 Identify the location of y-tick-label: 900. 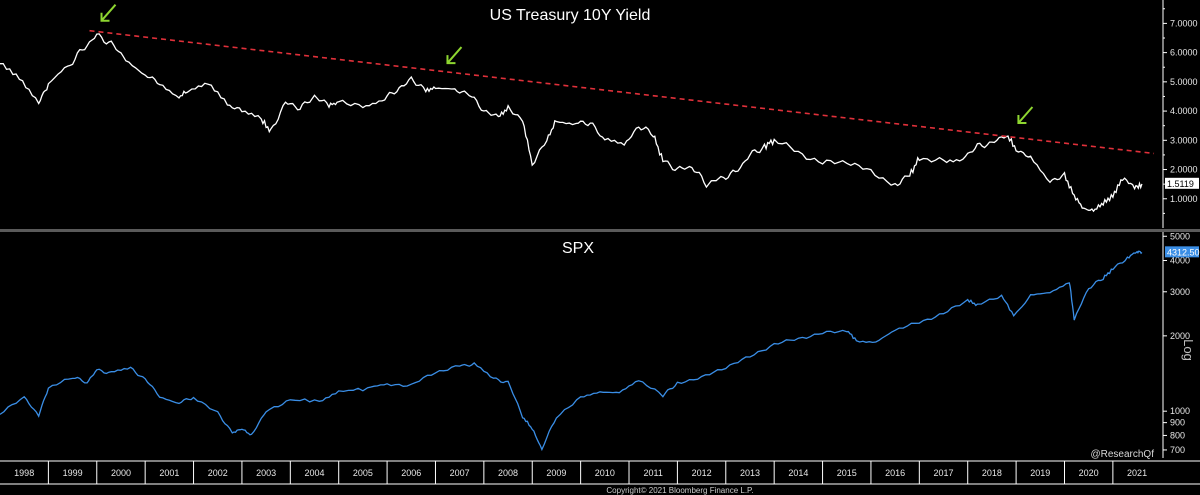
(1177, 423).